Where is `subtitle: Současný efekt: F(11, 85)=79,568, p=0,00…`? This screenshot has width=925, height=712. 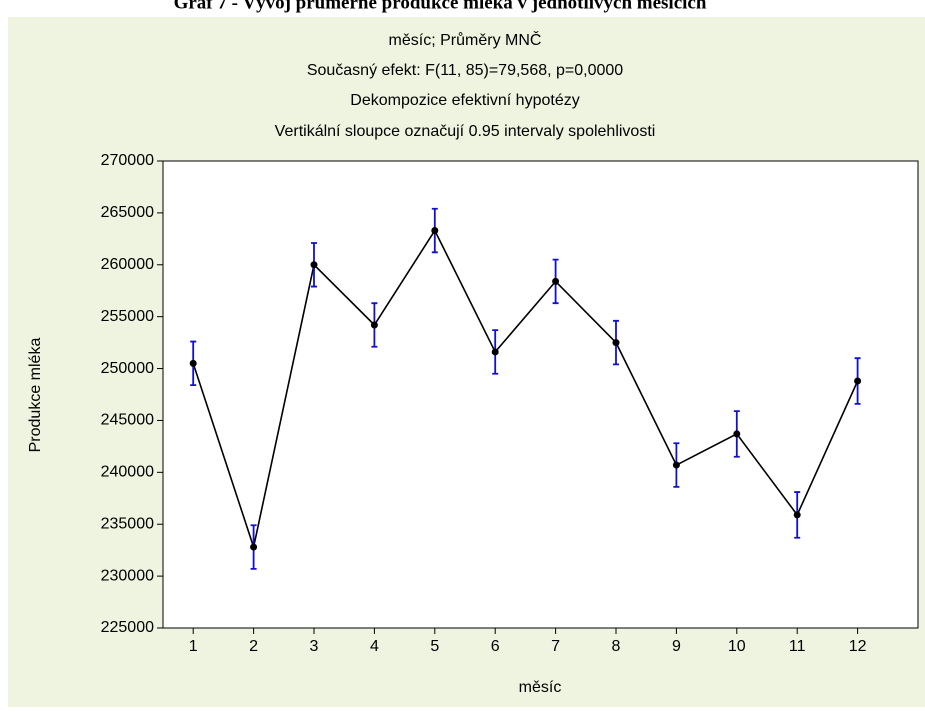 subtitle: Současný efekt: F(11, 85)=79,568, p=0,00… is located at coordinates (465, 70).